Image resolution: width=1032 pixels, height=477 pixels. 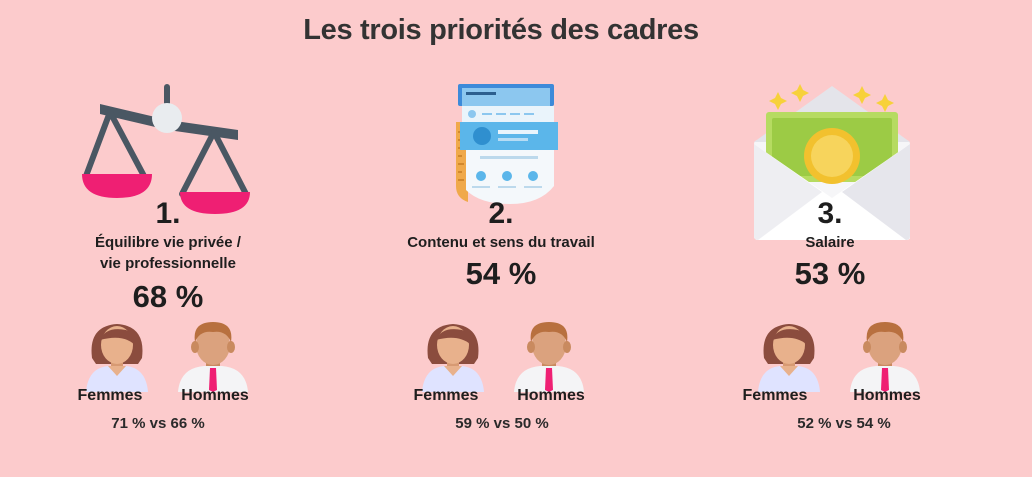 What do you see at coordinates (168, 263) in the screenshot?
I see `priority-label-line2: vie professionnelle` at bounding box center [168, 263].